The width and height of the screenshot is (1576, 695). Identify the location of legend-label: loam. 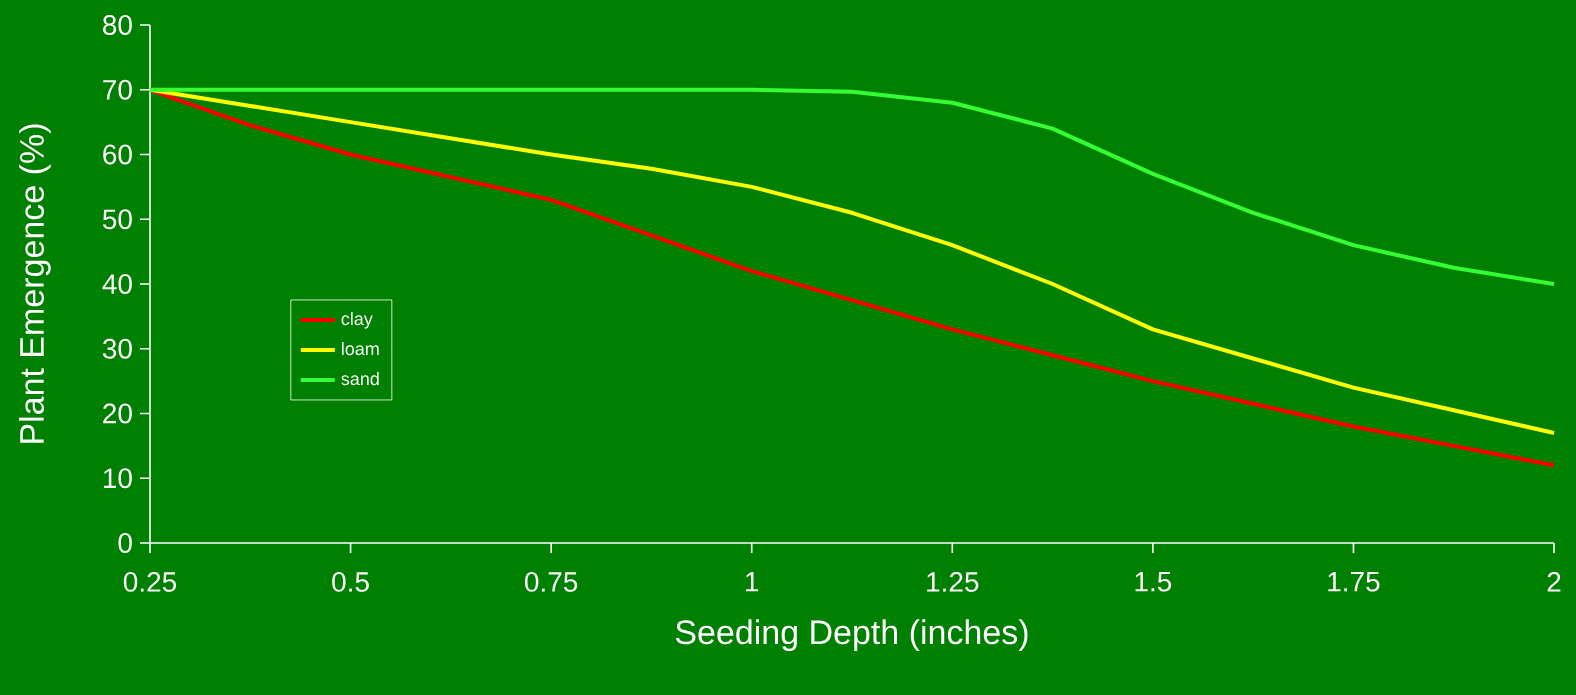
(360, 348).